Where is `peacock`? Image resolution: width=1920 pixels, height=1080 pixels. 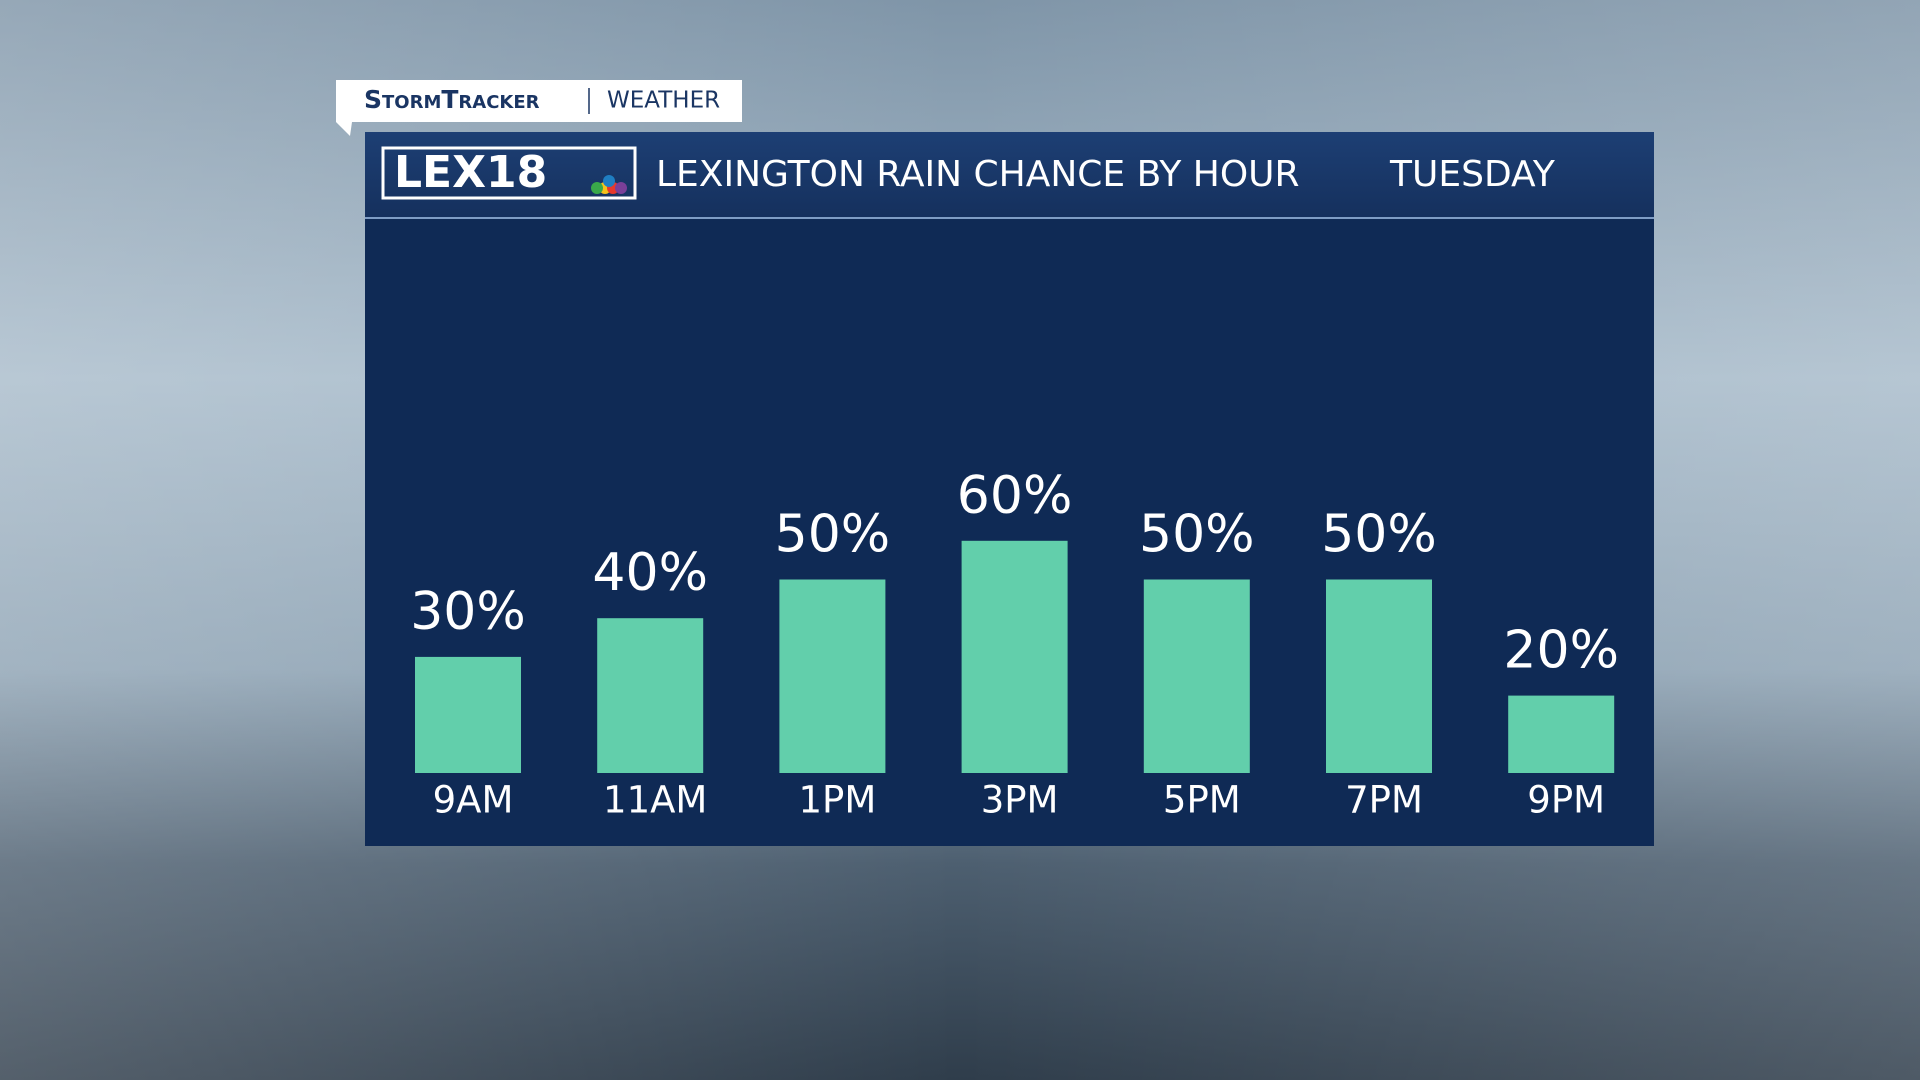
peacock is located at coordinates (609, 184).